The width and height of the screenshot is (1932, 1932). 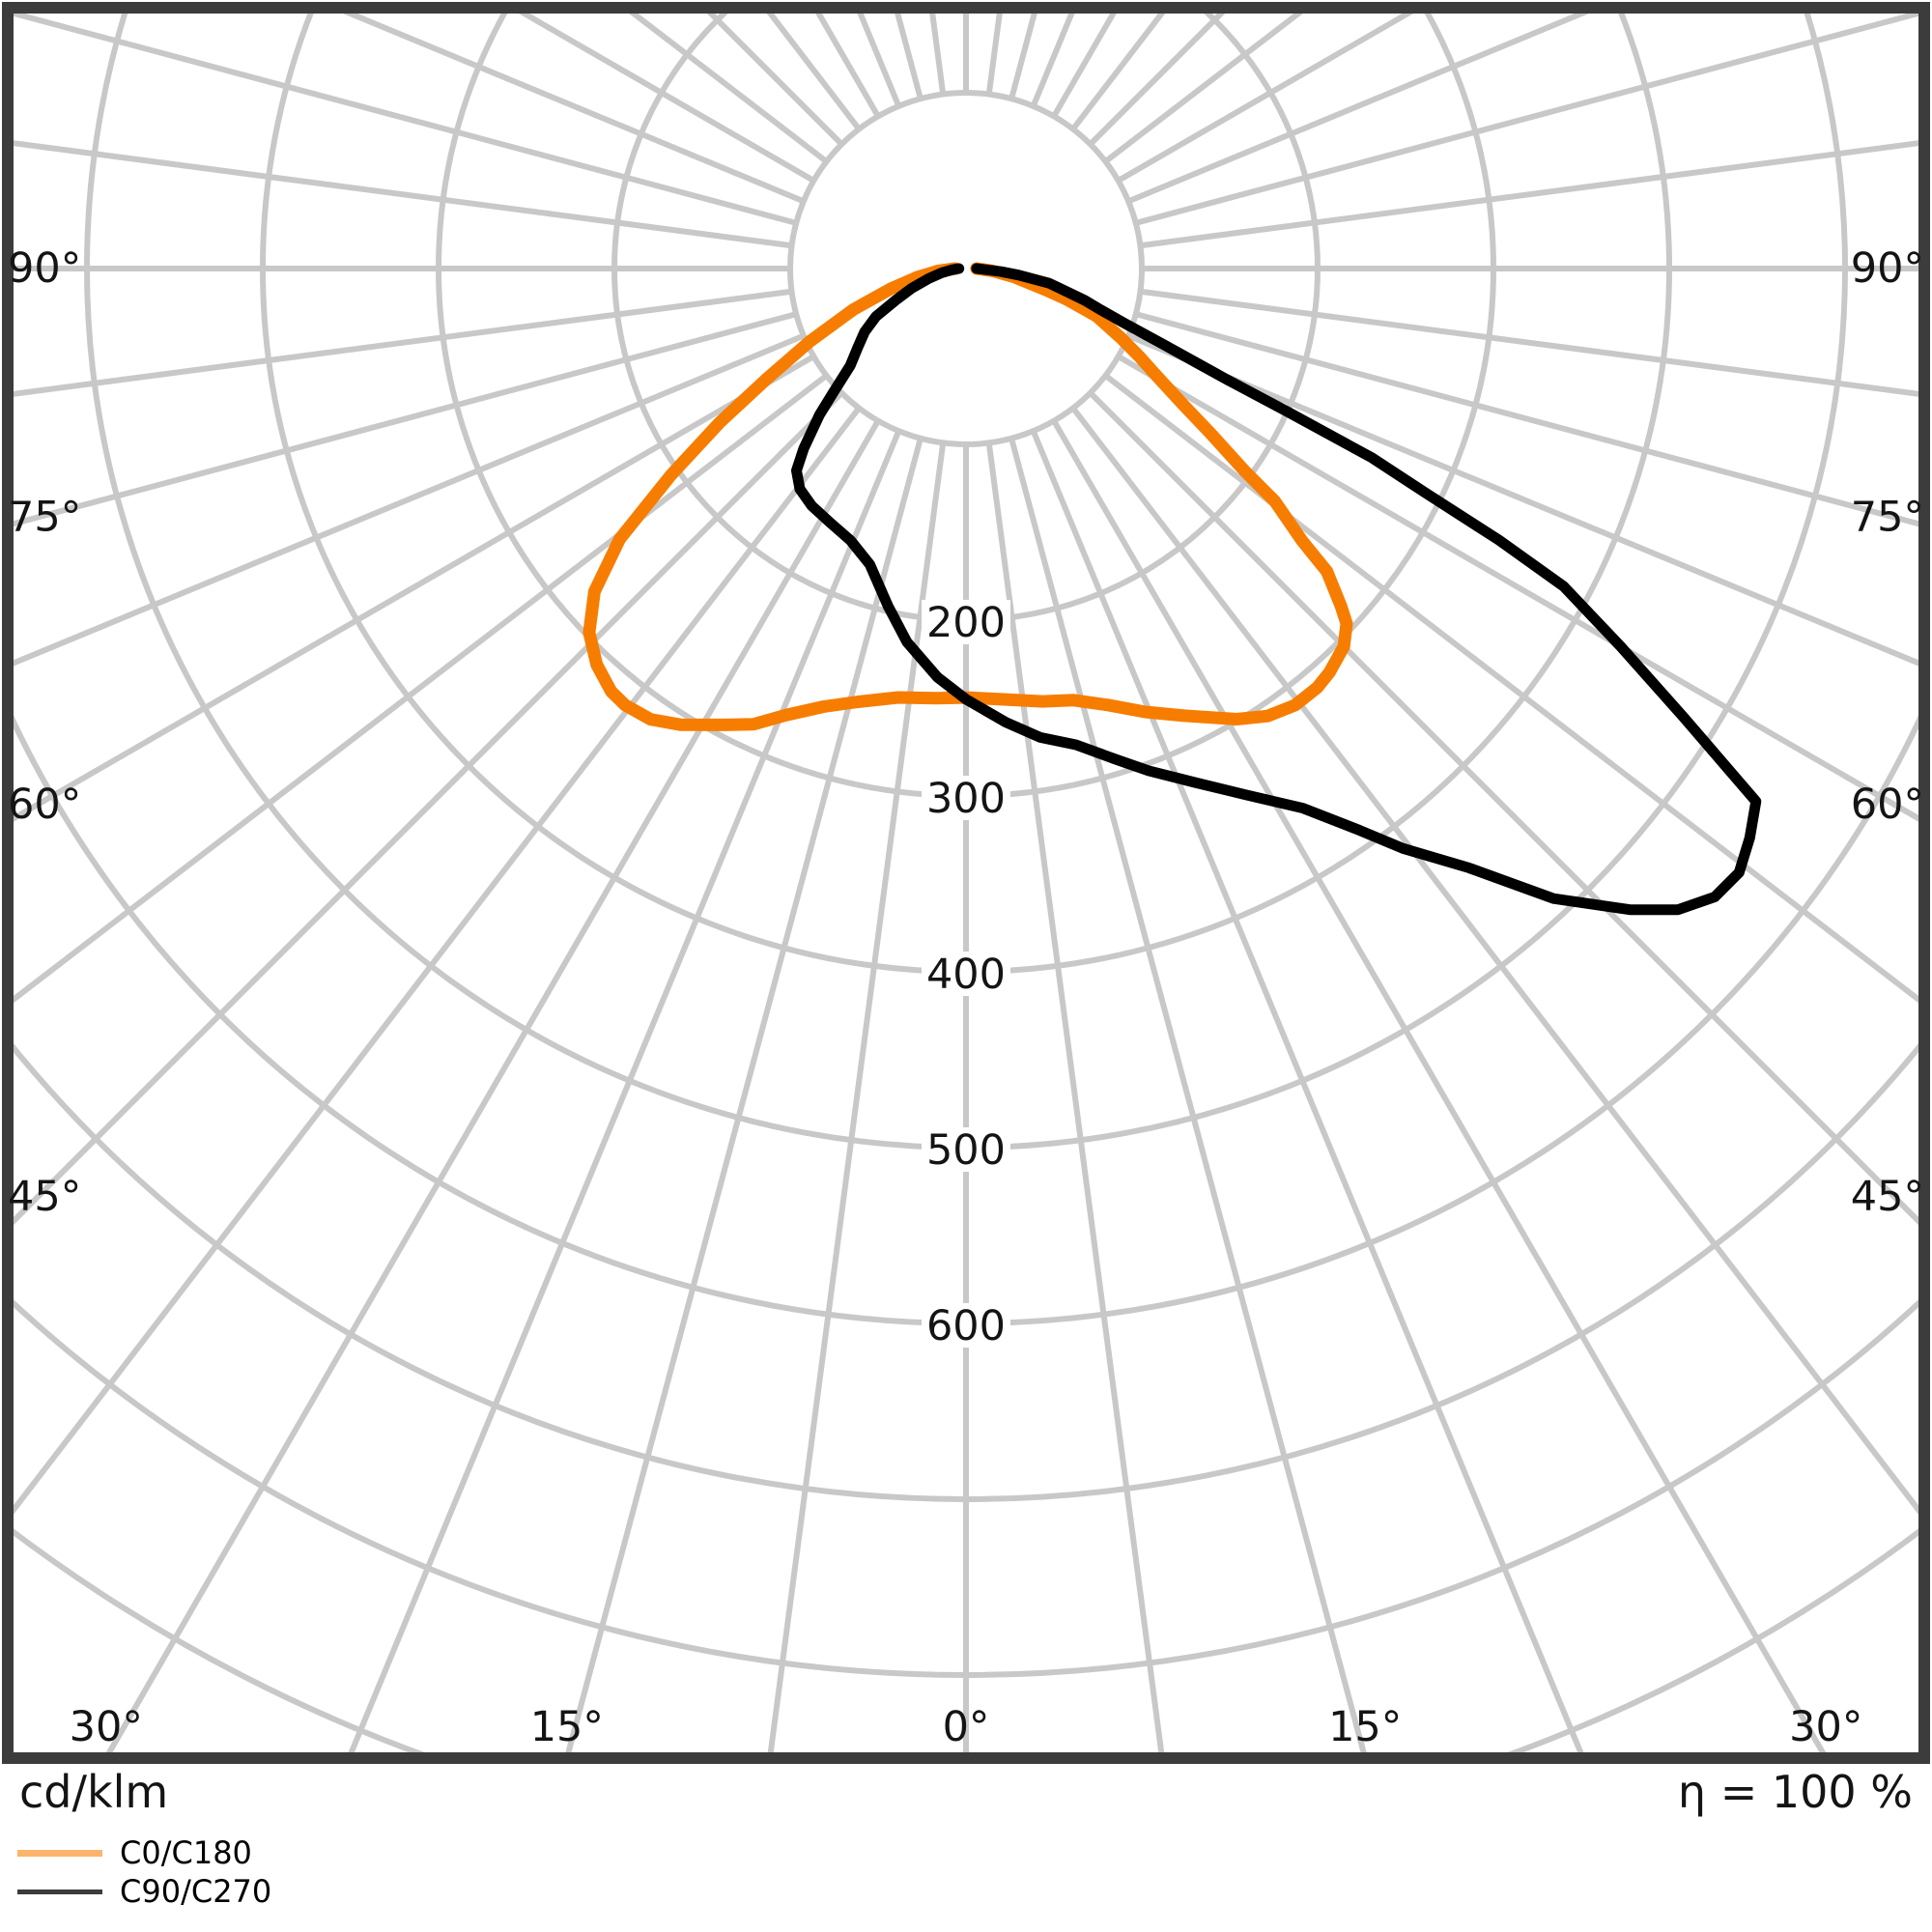 What do you see at coordinates (567, 1727) in the screenshot?
I see `angle-label-bottom--15: 15°` at bounding box center [567, 1727].